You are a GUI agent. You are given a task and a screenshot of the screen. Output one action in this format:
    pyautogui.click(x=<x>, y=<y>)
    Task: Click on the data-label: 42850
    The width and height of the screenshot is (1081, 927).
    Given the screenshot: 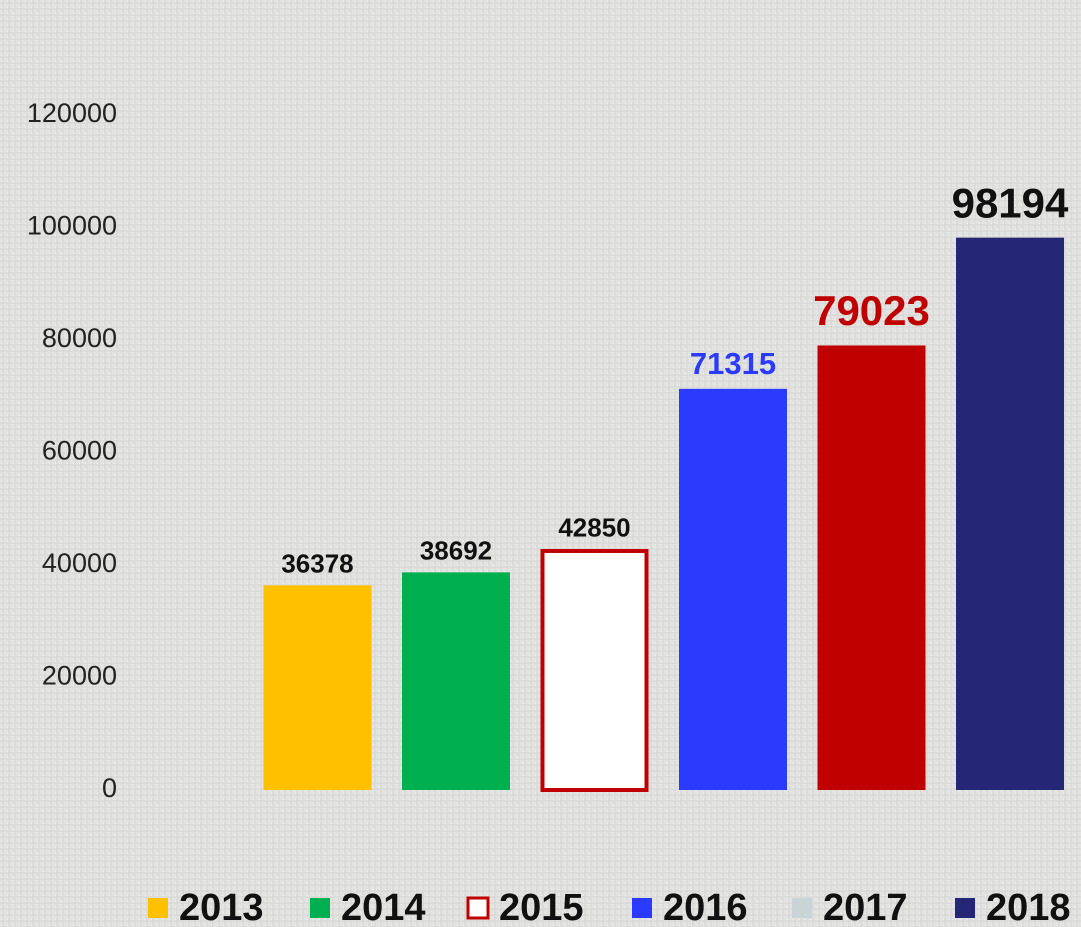 What is the action you would take?
    pyautogui.click(x=594, y=527)
    